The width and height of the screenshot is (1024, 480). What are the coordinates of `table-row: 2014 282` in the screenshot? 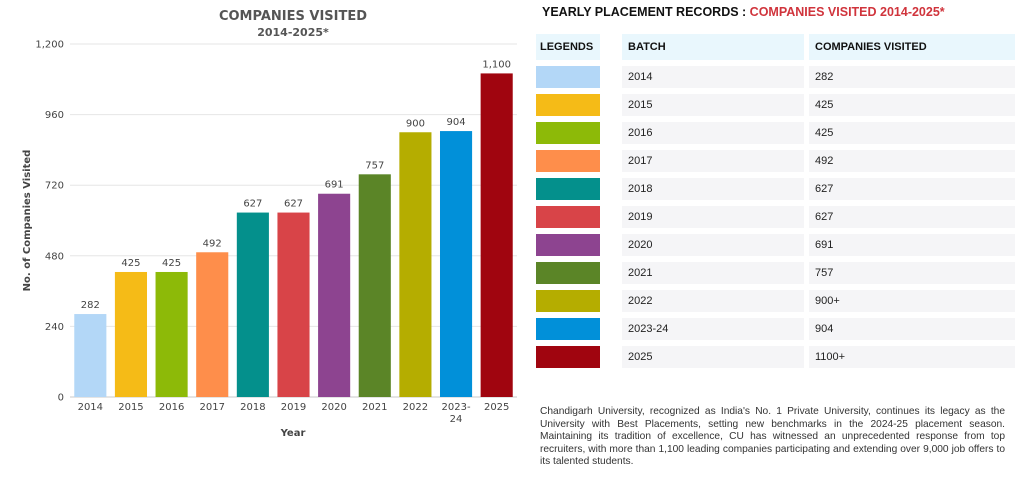 It's located at (775, 77).